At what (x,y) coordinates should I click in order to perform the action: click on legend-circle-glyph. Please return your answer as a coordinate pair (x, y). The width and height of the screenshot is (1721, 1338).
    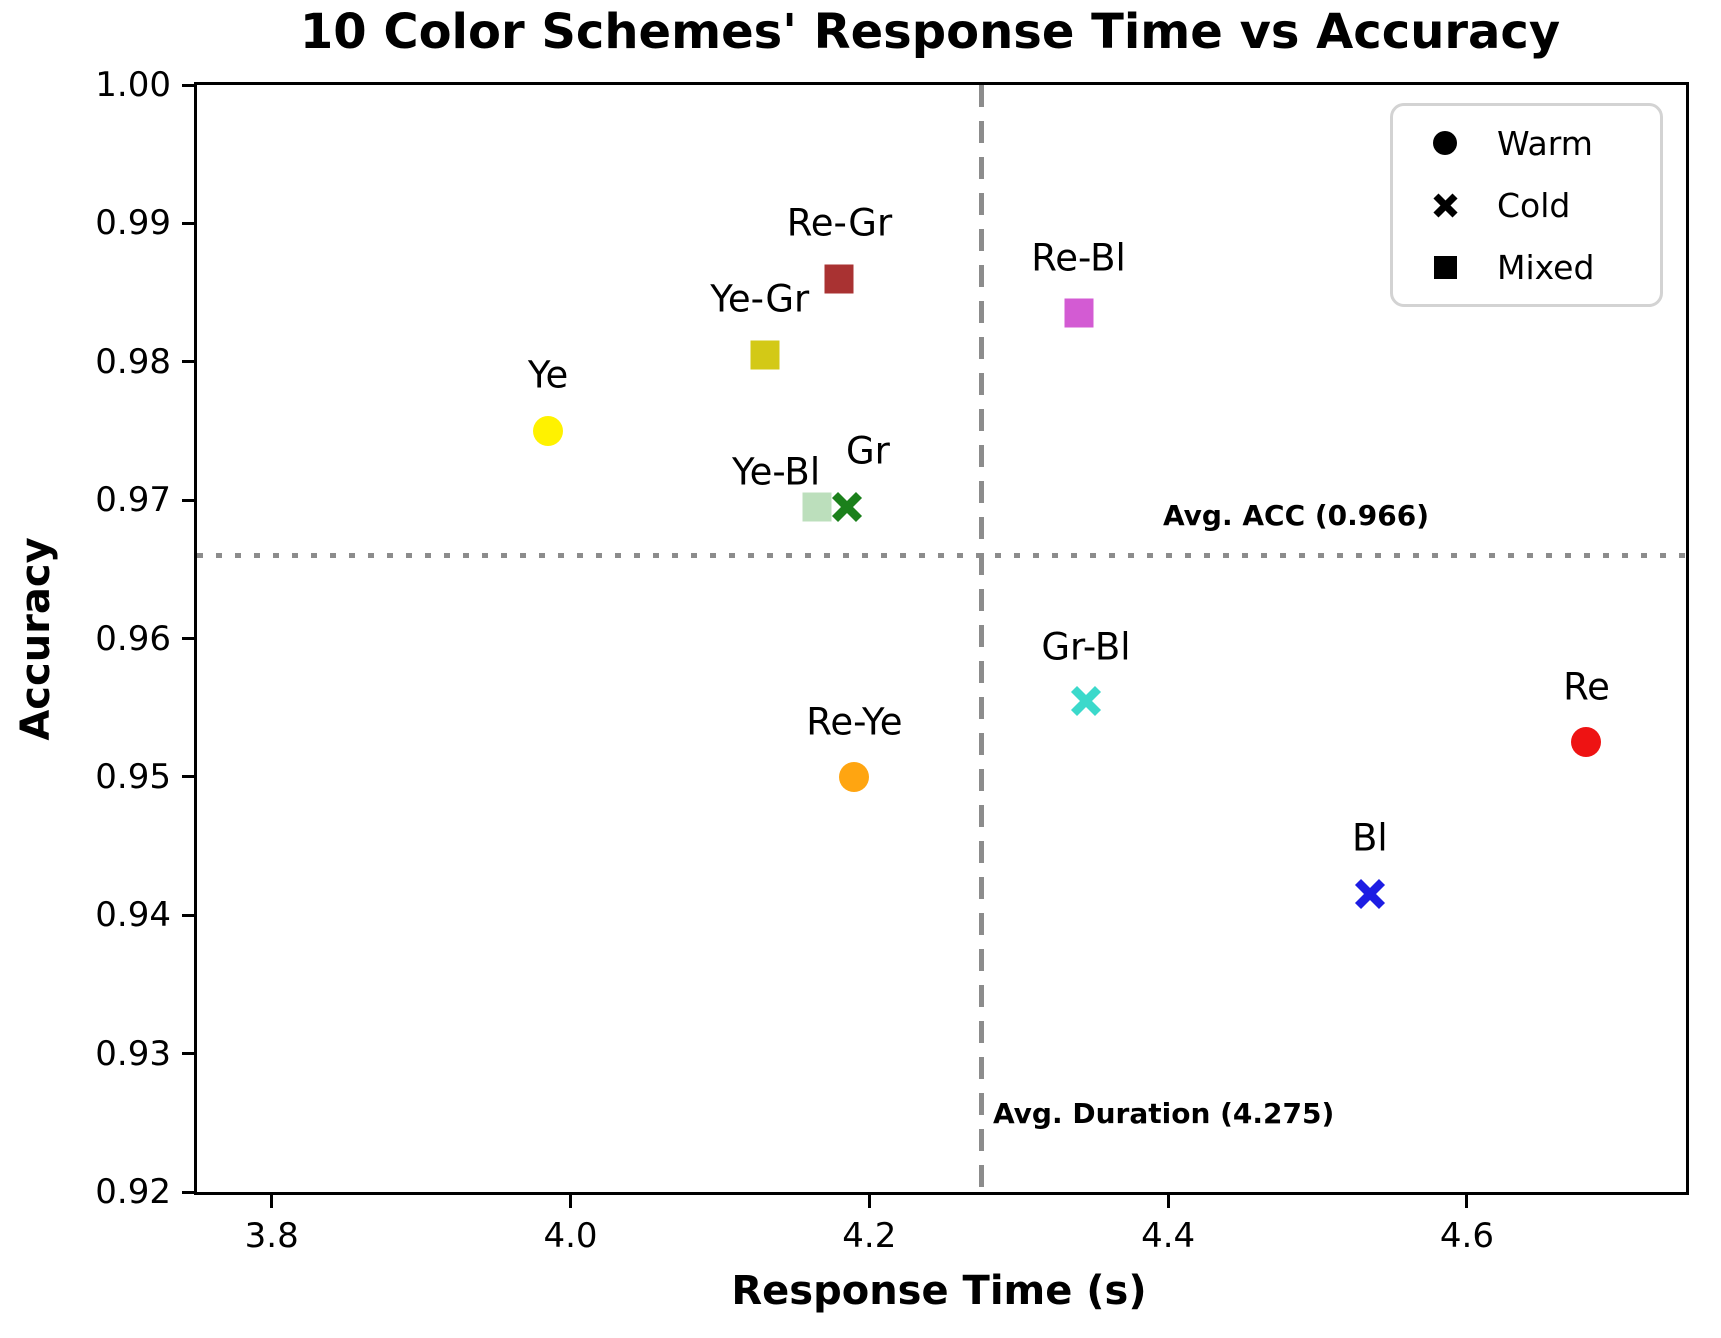
    Looking at the image, I should click on (1445, 143).